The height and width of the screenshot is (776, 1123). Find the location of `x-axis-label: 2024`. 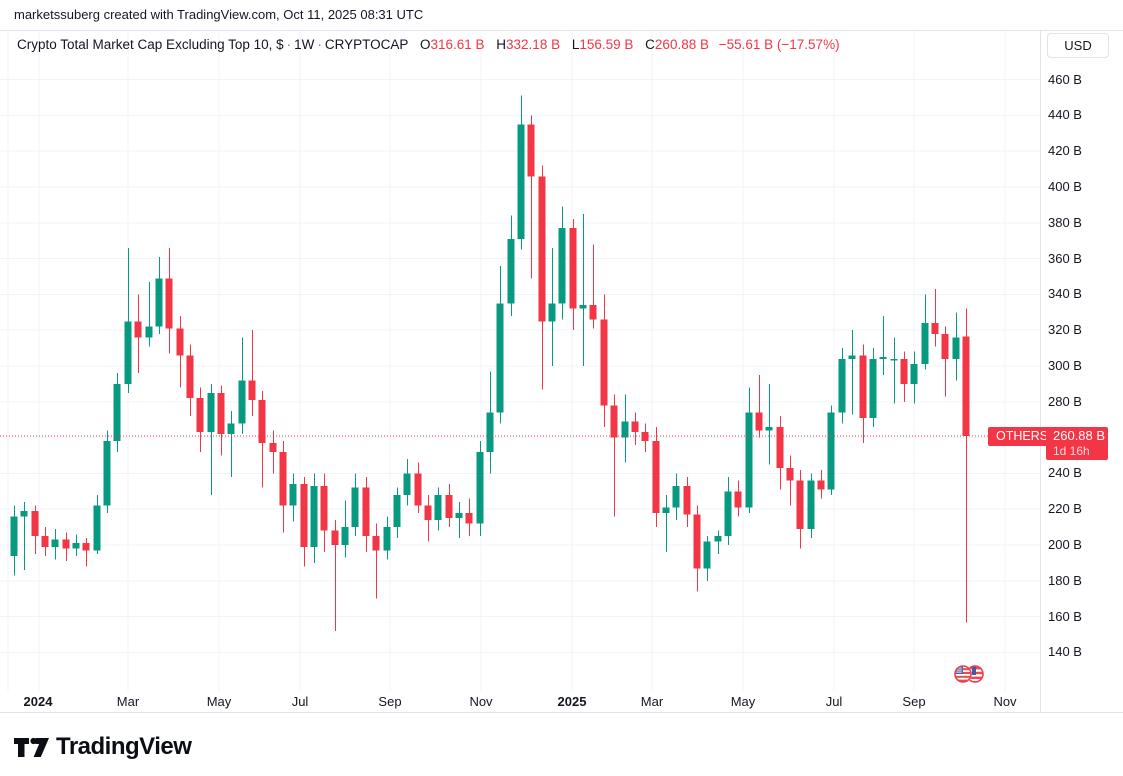

x-axis-label: 2024 is located at coordinates (38, 701).